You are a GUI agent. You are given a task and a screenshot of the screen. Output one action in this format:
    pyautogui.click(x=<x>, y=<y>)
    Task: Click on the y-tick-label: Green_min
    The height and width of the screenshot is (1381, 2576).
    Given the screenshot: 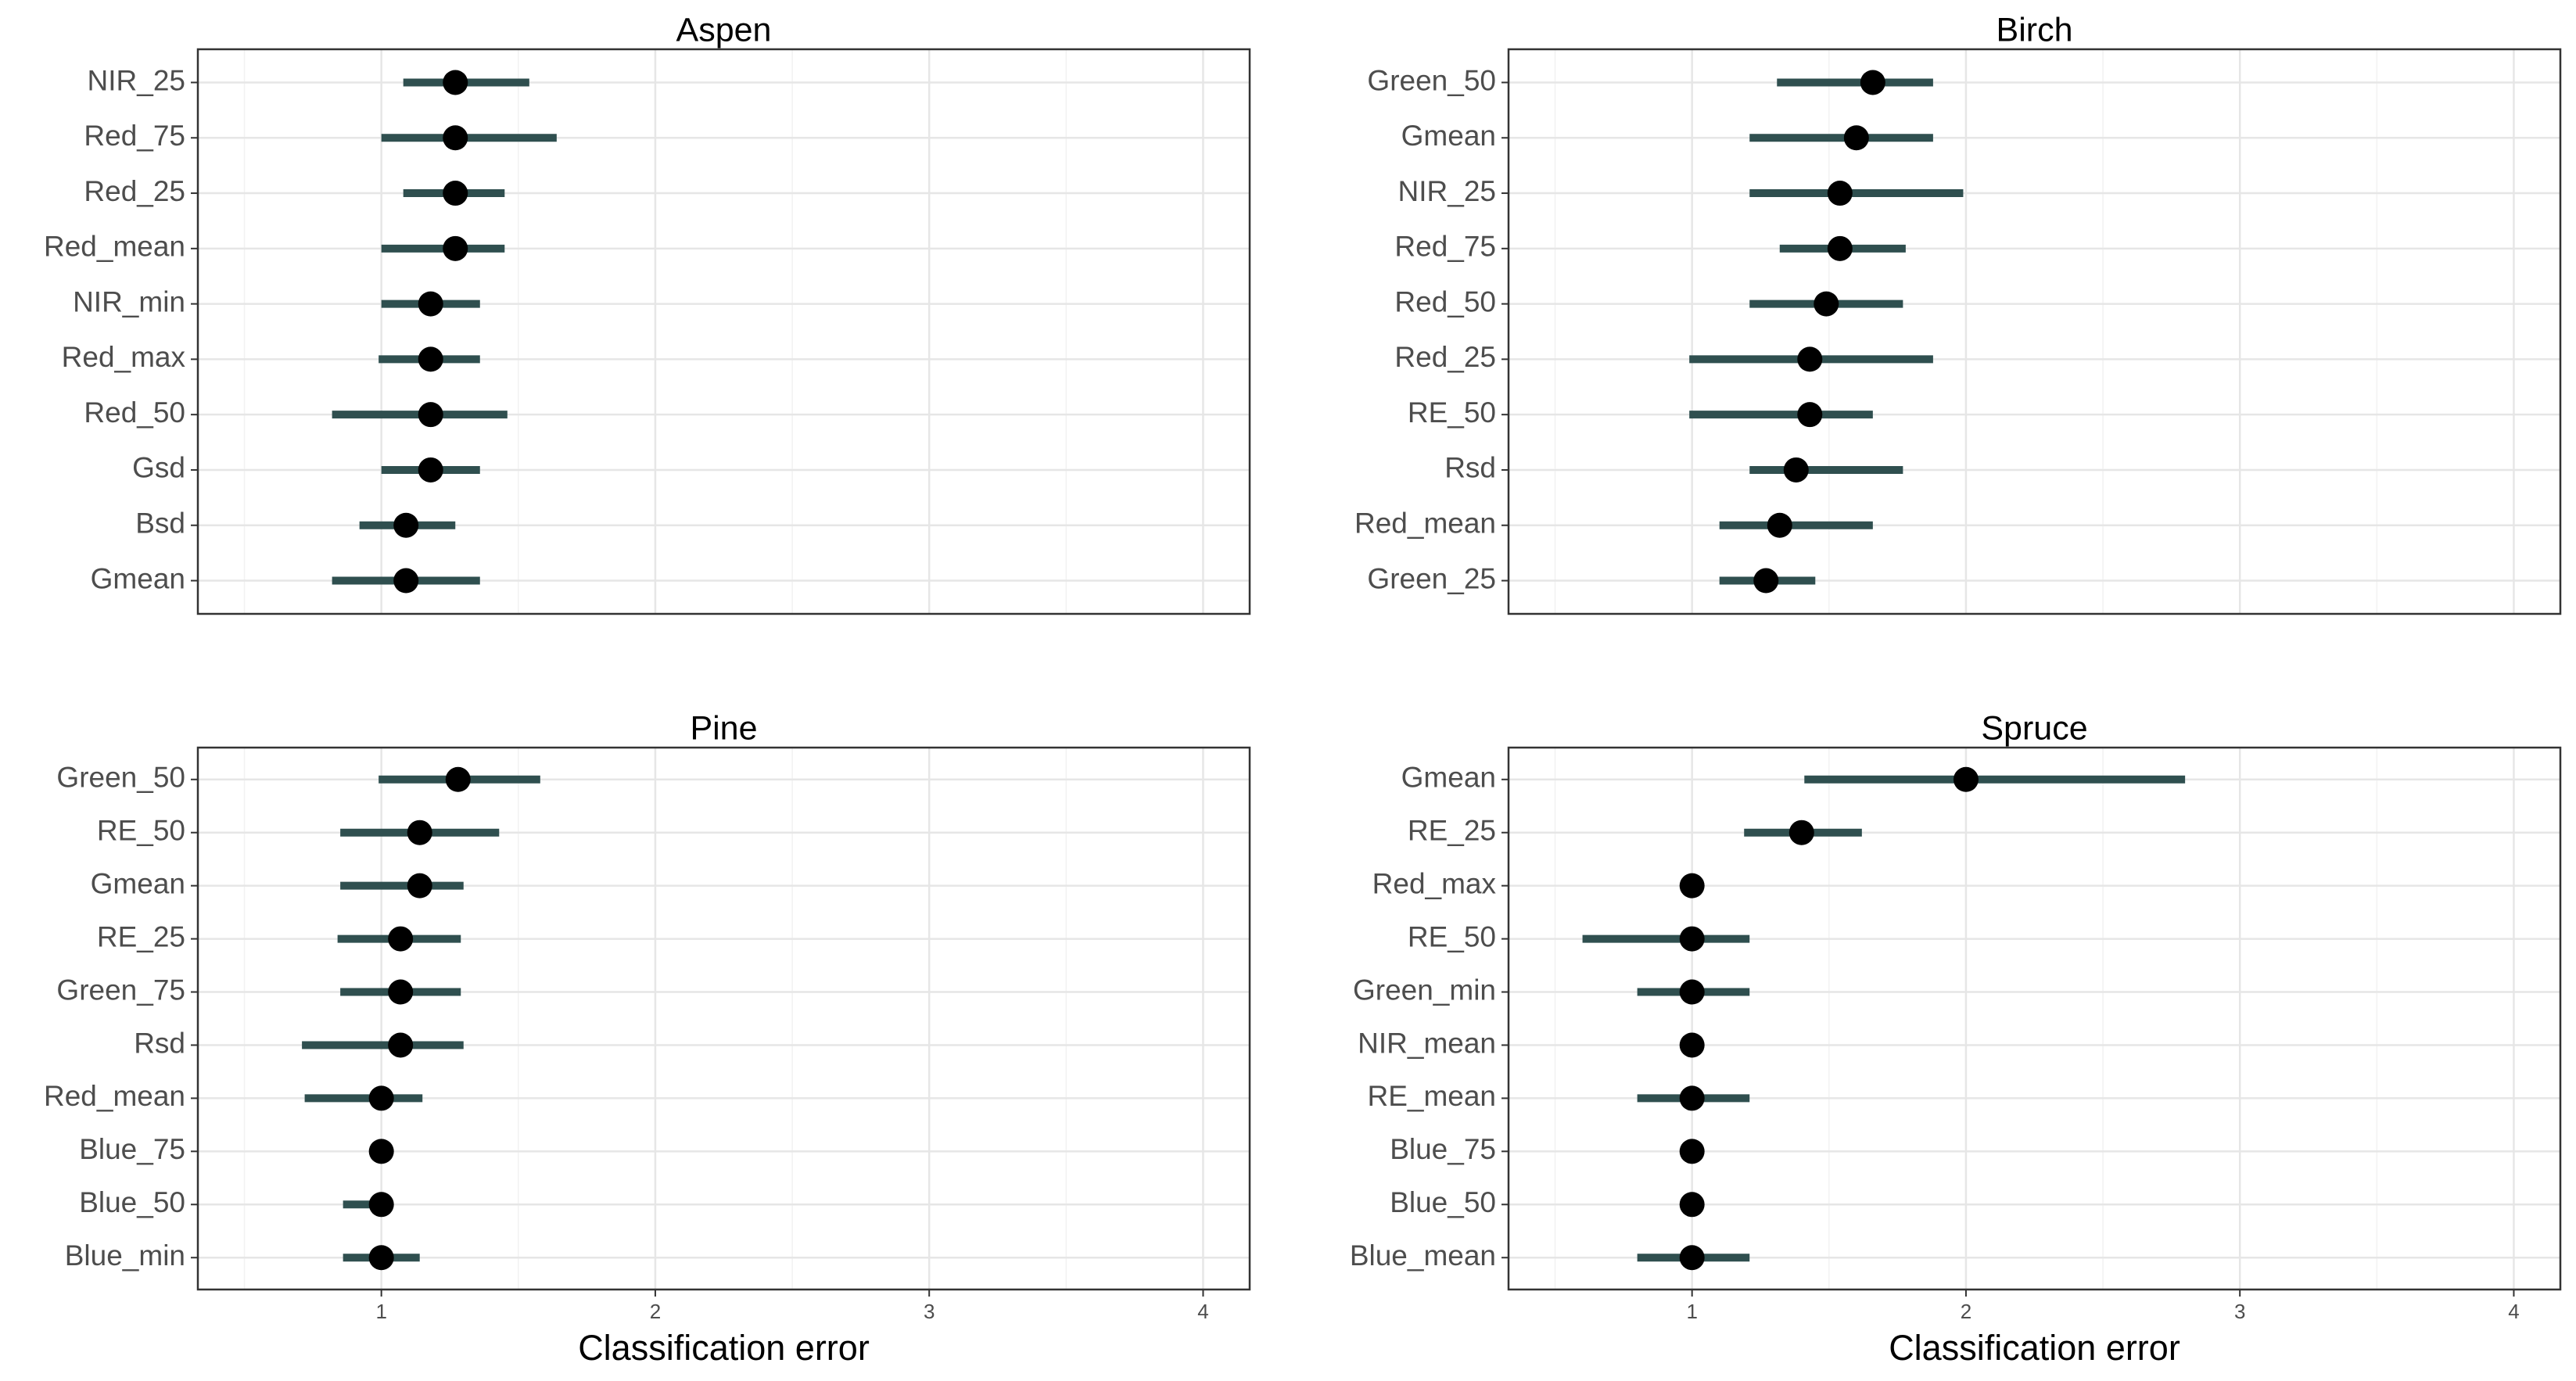 What is the action you would take?
    pyautogui.click(x=1425, y=990)
    